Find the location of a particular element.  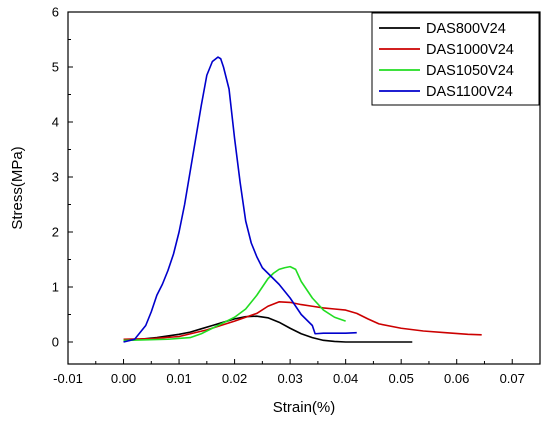

x-tick-label: 0.07 is located at coordinates (512, 378).